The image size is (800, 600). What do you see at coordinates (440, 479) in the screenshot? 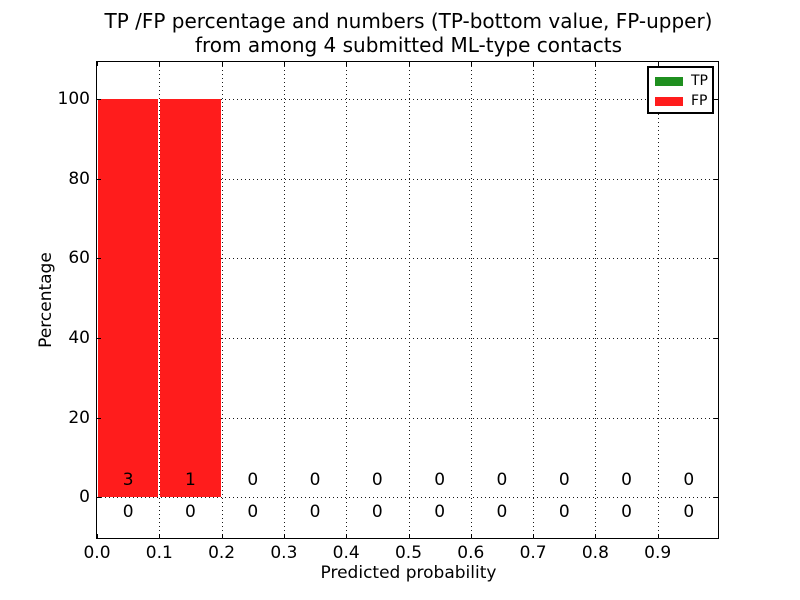
I see `fp-count-bin-5: 0` at bounding box center [440, 479].